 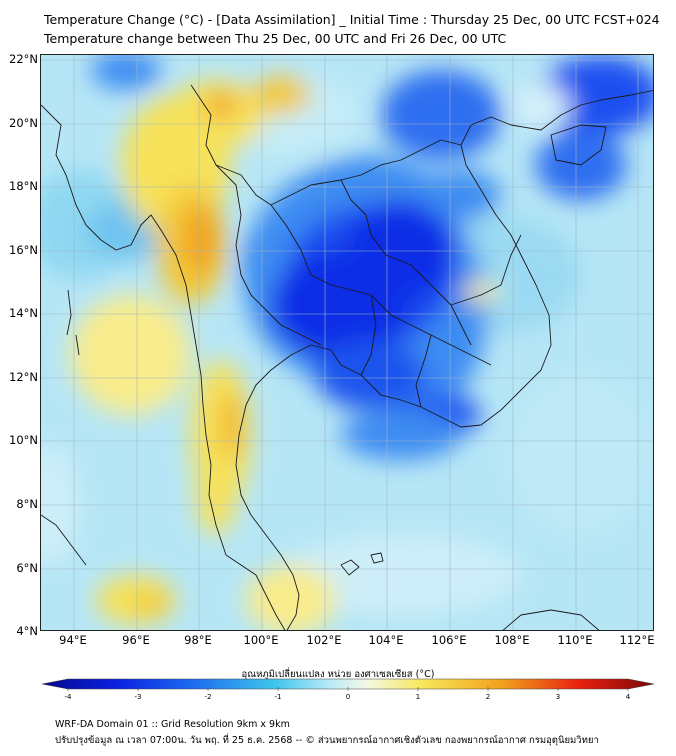 I want to click on lat-label: 14°N, so click(x=23, y=313).